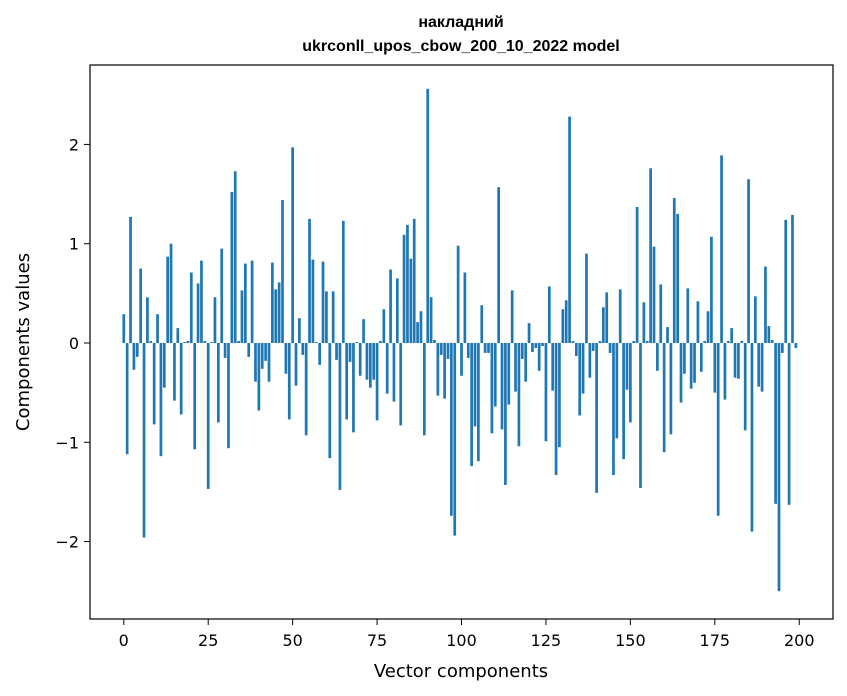  Describe the element at coordinates (467, 634) in the screenshot. I see `x-axis-ticks: 0 25 50 75 100 125 150 175 200` at that location.